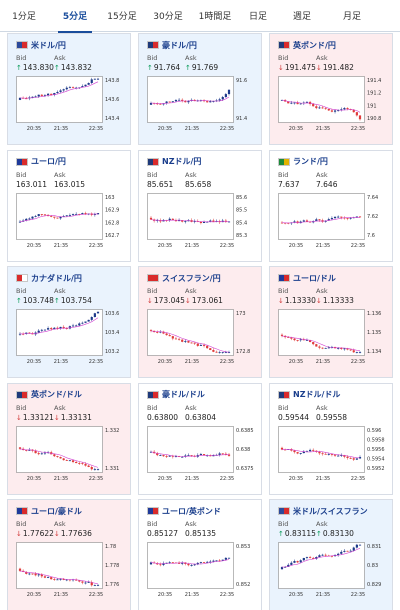 Image resolution: width=400 pixels, height=610 pixels. I want to click on card-title: NZドル/ドル, so click(309, 395).